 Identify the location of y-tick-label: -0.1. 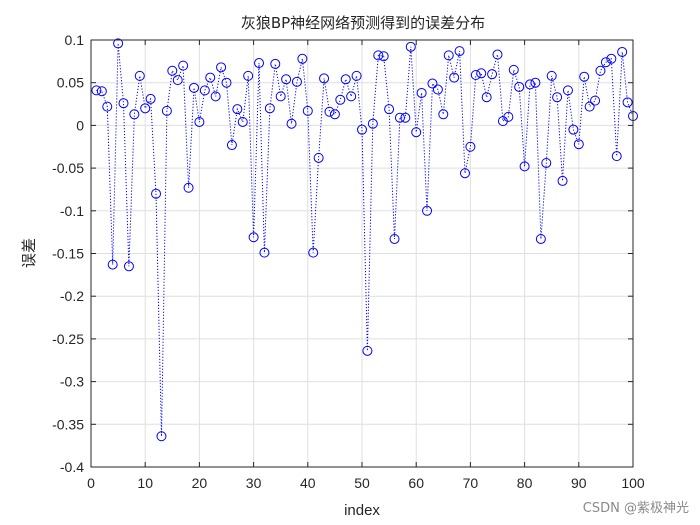
(72, 211).